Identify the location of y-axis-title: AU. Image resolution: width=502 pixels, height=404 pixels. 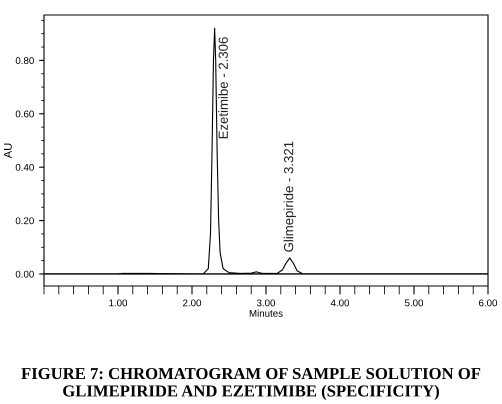
(8, 151).